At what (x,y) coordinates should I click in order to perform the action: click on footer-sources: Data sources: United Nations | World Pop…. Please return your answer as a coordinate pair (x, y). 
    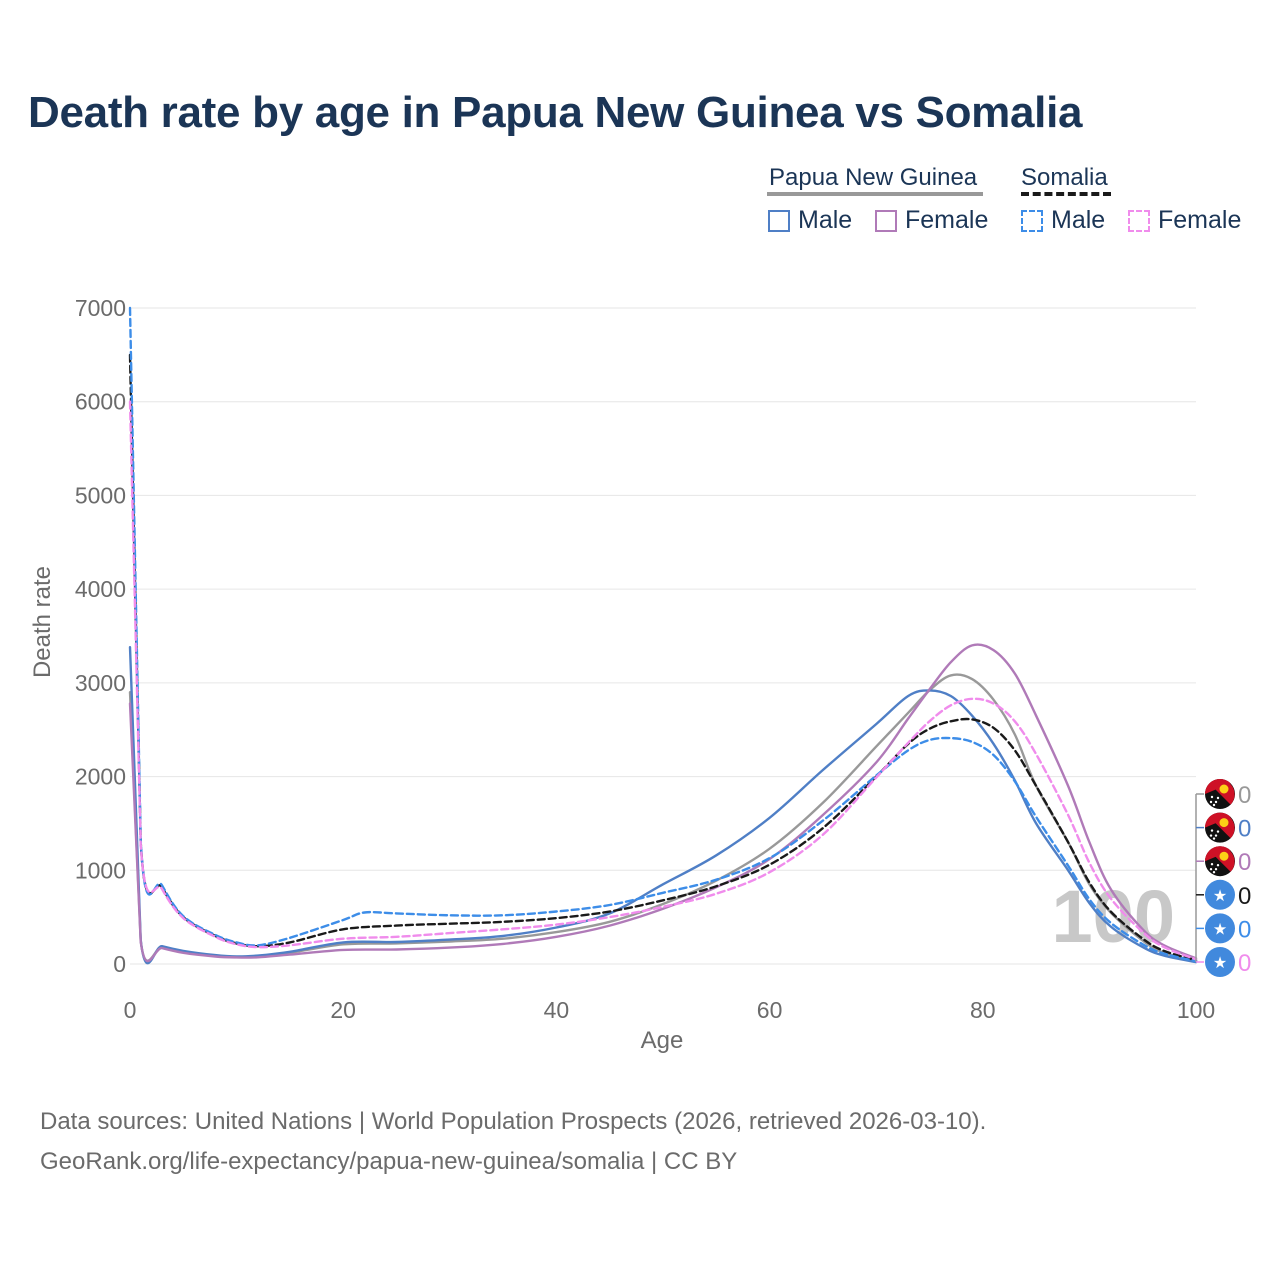
    Looking at the image, I should click on (513, 1121).